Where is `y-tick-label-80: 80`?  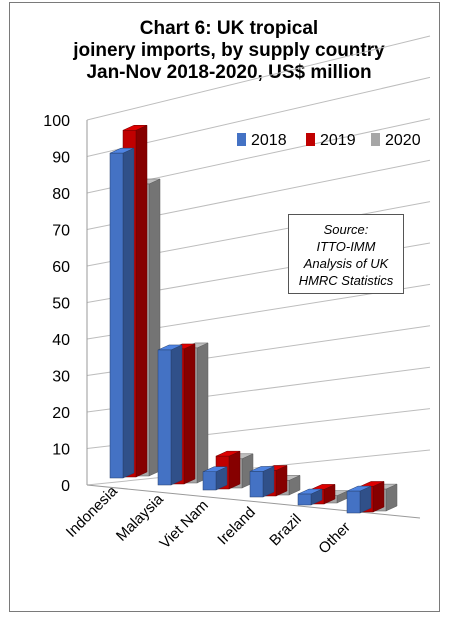 y-tick-label-80: 80 is located at coordinates (61, 194).